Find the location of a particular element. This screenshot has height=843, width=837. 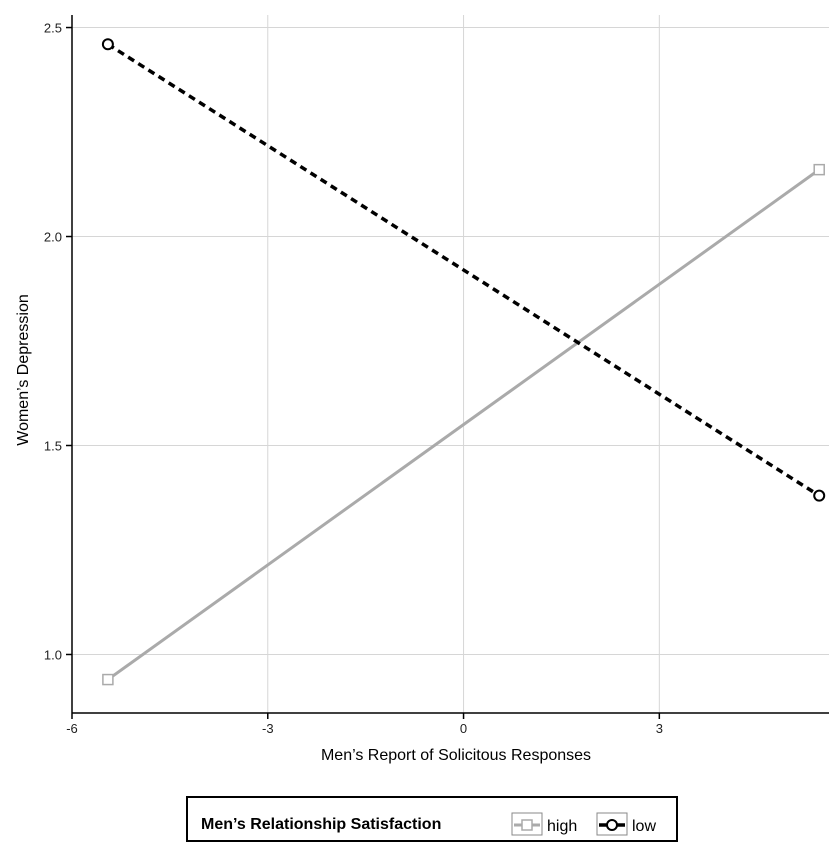

legend-title: Men’s Relationship Satisfaction is located at coordinates (321, 824).